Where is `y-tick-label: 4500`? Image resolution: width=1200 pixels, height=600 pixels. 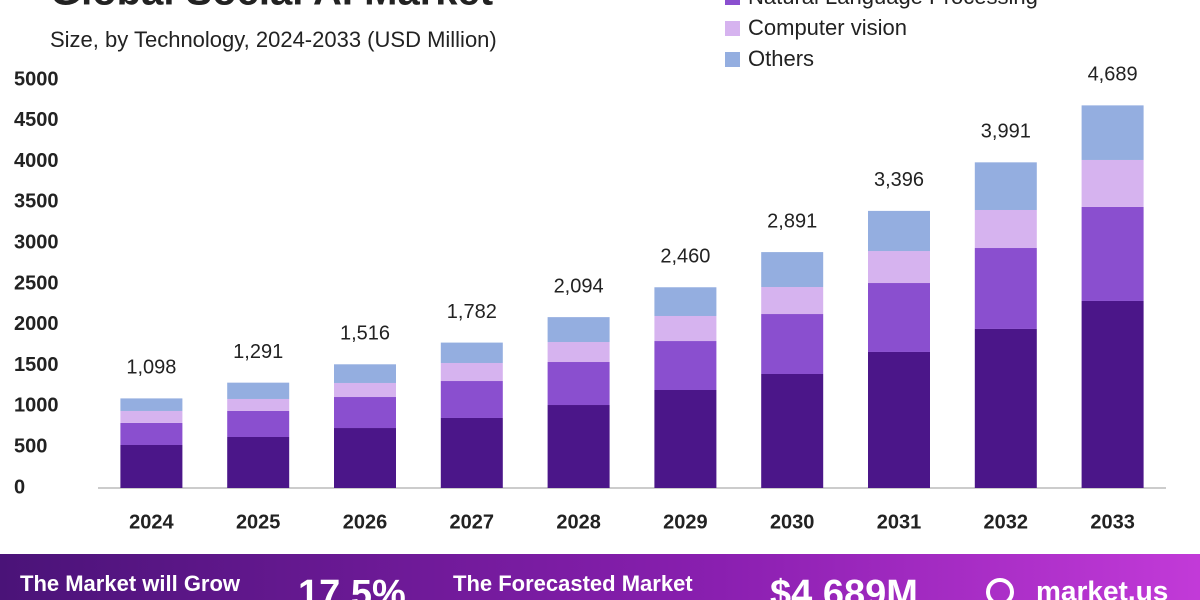
y-tick-label: 4500 is located at coordinates (36, 120).